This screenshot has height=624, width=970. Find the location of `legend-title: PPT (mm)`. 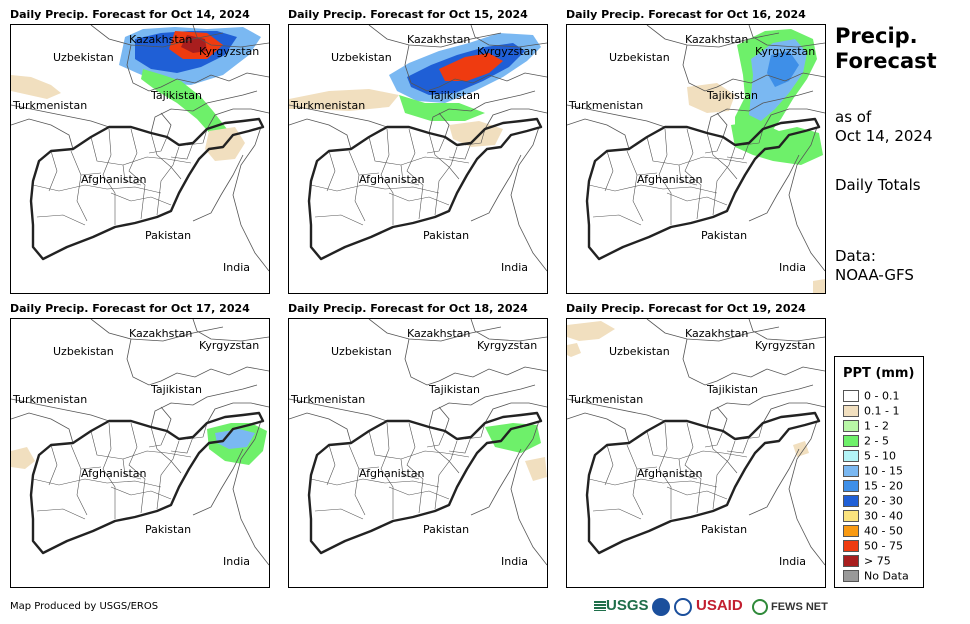

legend-title: PPT (mm) is located at coordinates (879, 373).